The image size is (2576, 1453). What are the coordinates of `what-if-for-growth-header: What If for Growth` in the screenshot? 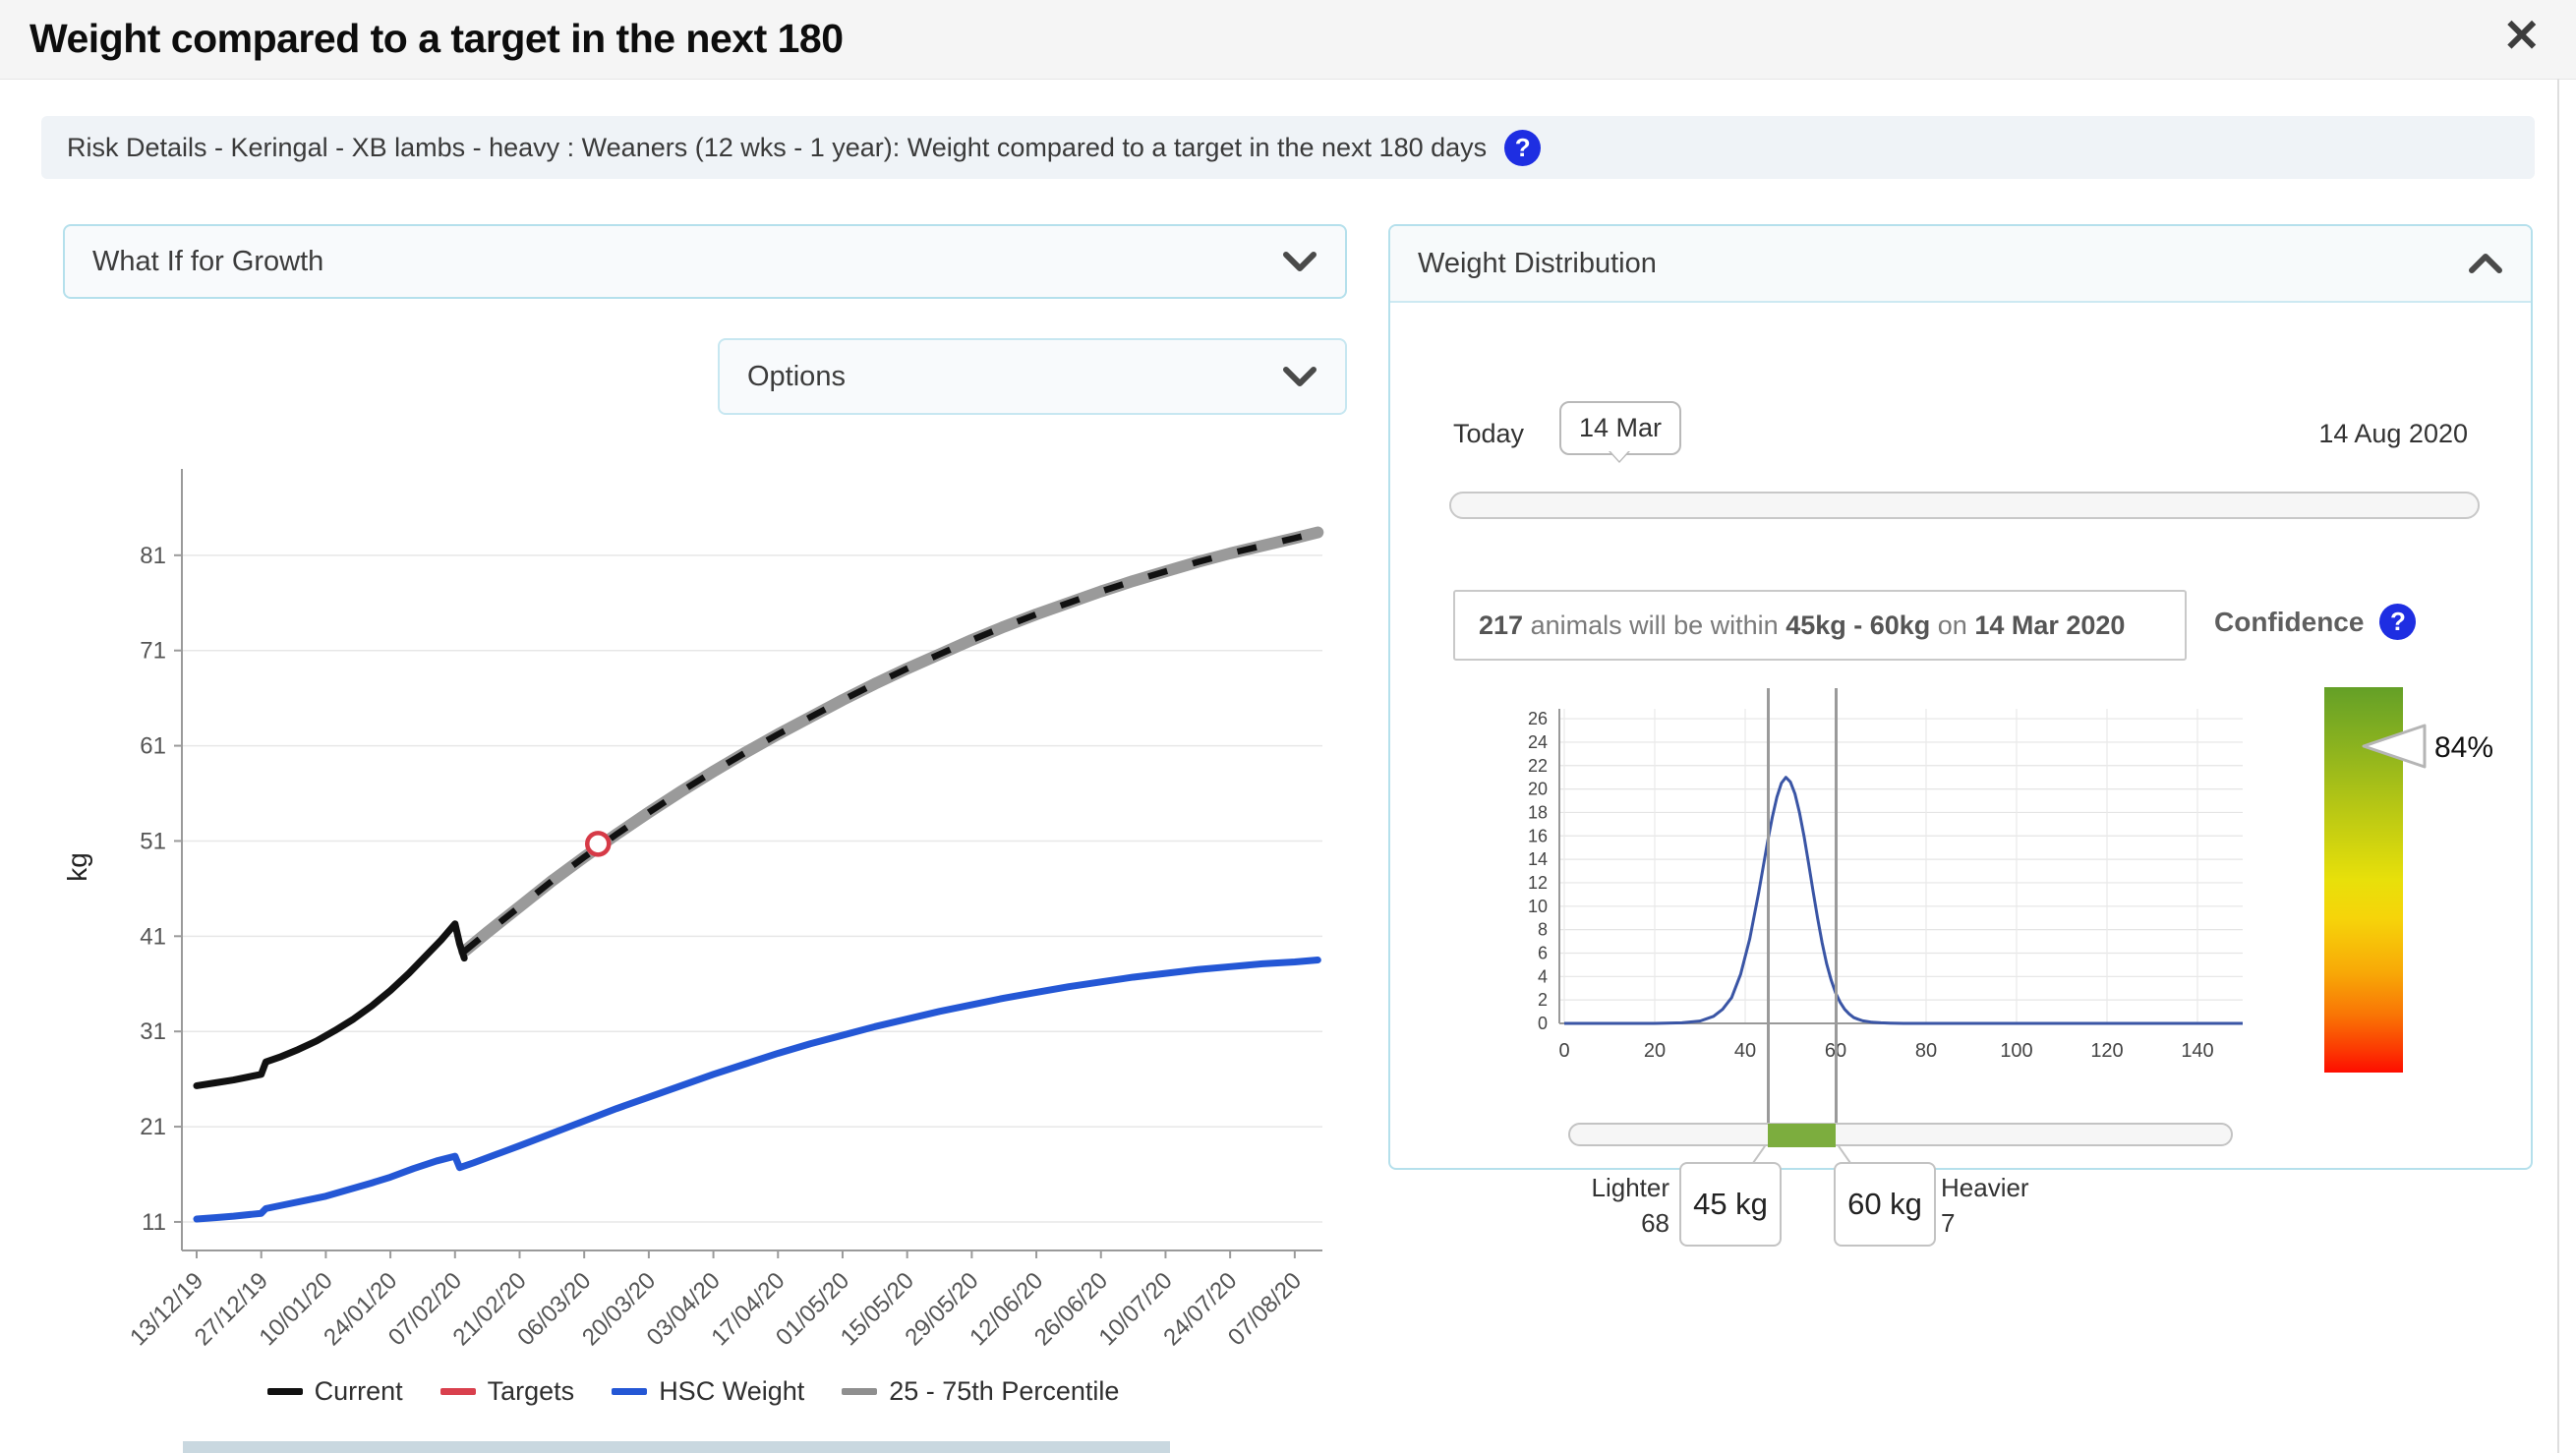 It's located at (705, 262).